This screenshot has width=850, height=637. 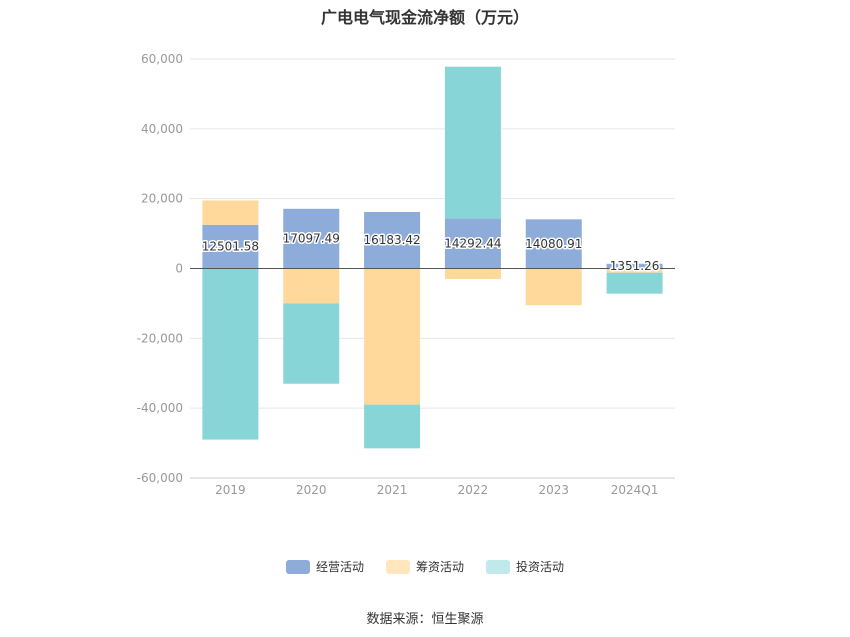 What do you see at coordinates (635, 490) in the screenshot?
I see `x-tick-label: 2024Q1` at bounding box center [635, 490].